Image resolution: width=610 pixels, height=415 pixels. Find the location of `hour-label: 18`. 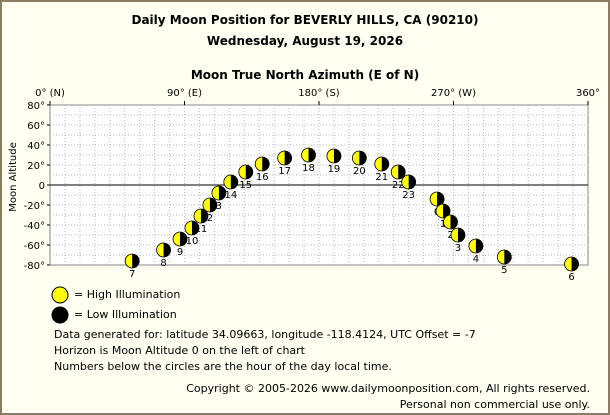

hour-label: 18 is located at coordinates (308, 168).